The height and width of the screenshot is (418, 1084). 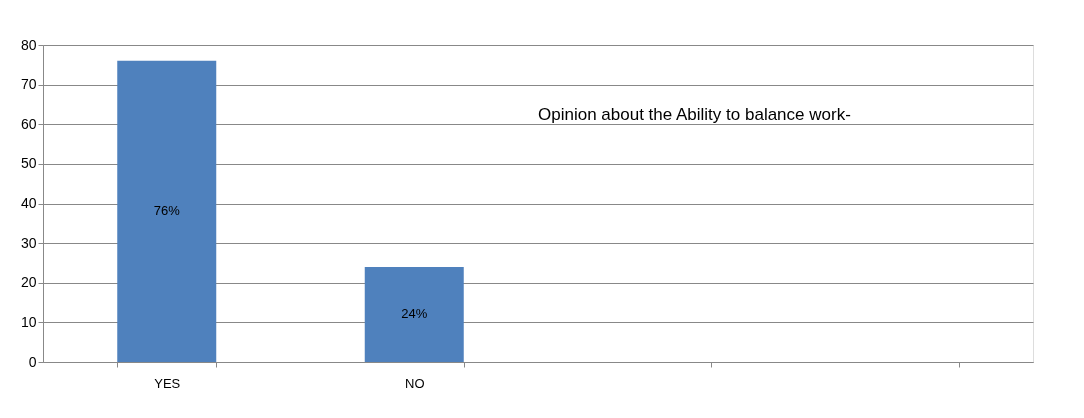 What do you see at coordinates (28, 163) in the screenshot?
I see `y-tick-label: 50` at bounding box center [28, 163].